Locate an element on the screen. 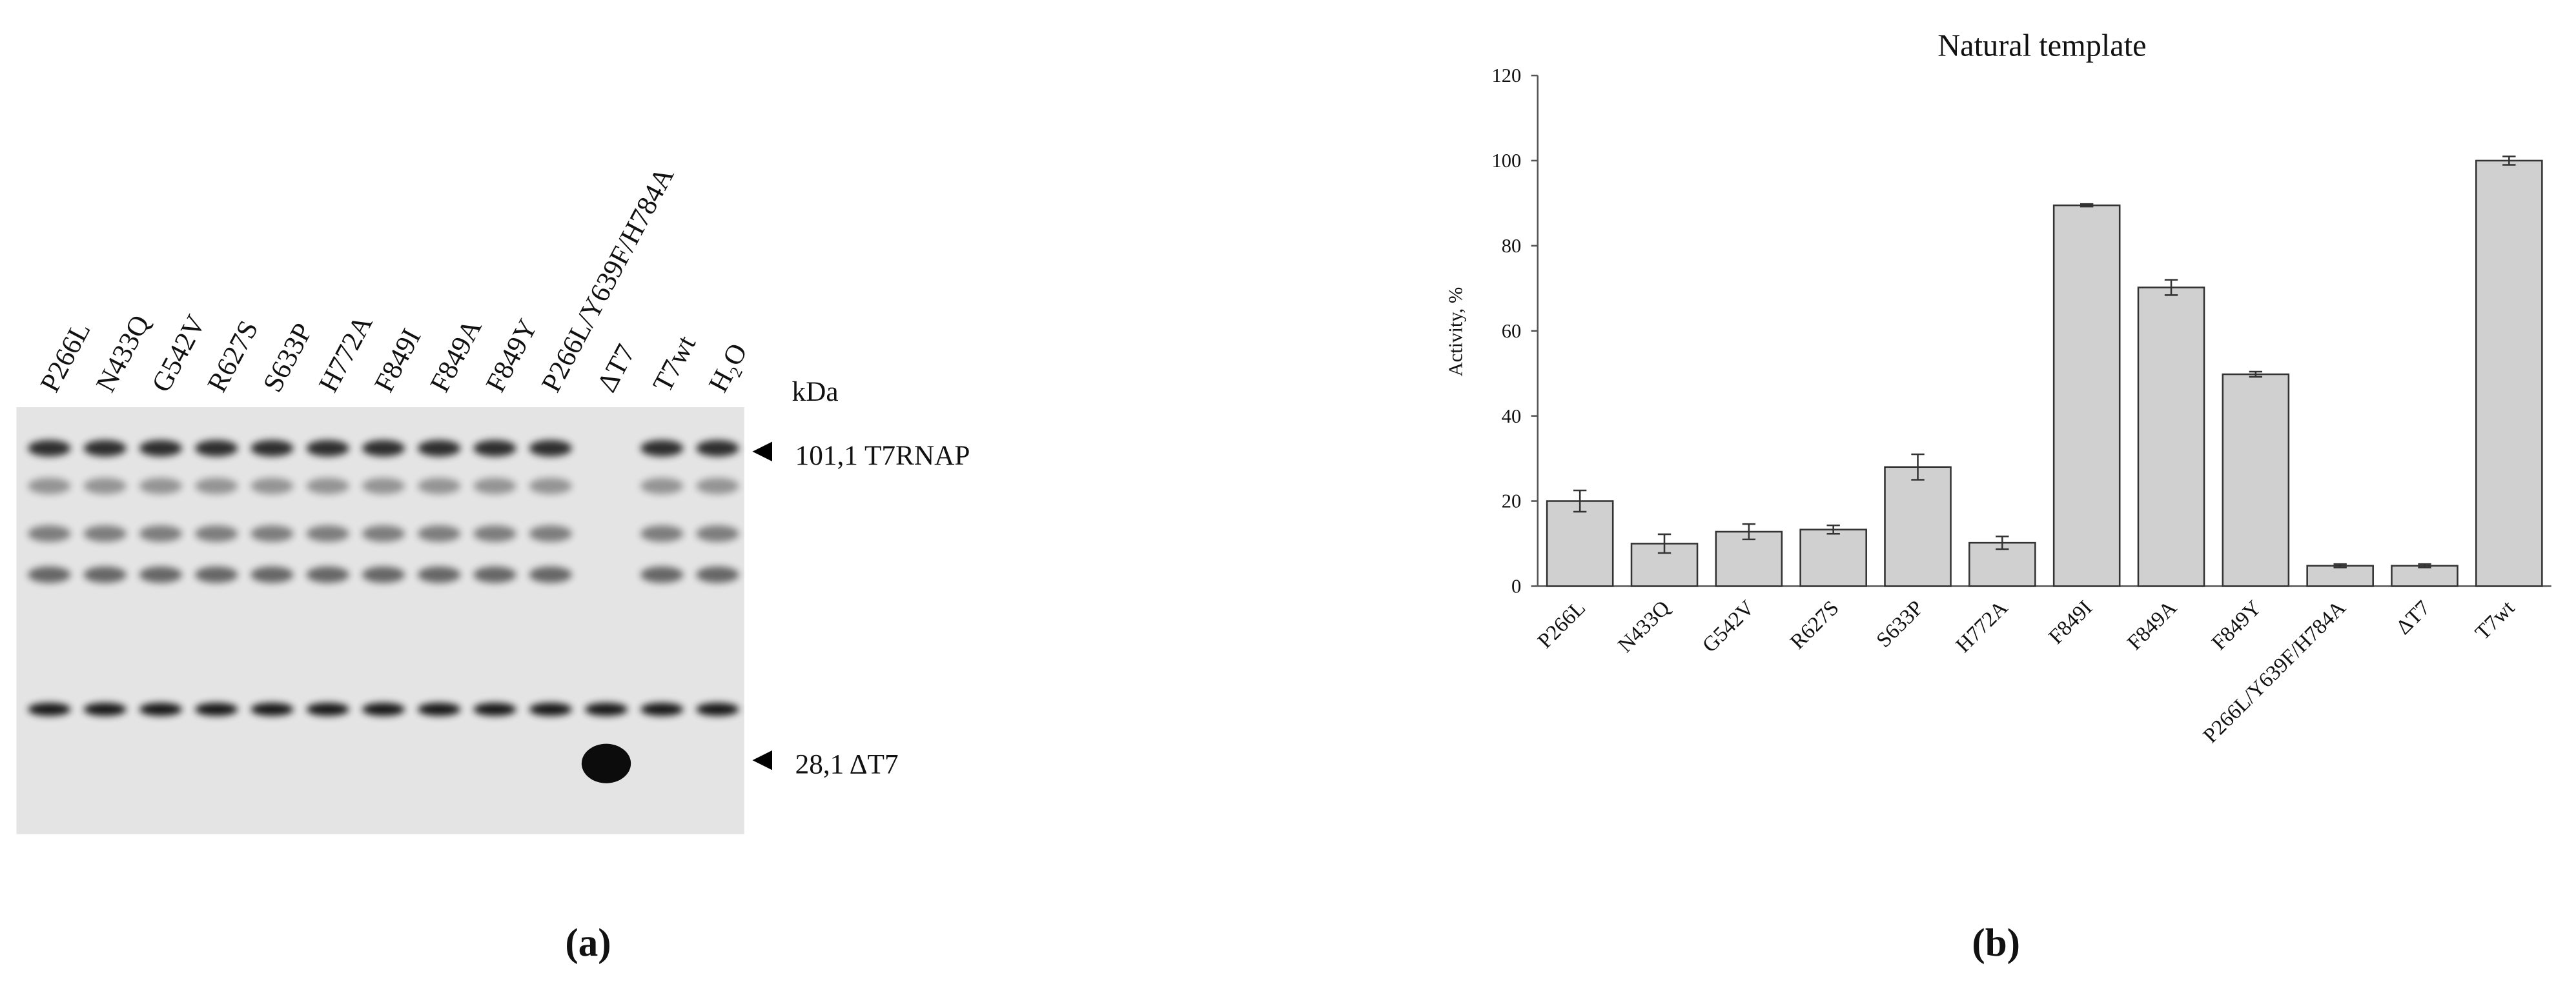  lane-label: P266L is located at coordinates (65, 357).